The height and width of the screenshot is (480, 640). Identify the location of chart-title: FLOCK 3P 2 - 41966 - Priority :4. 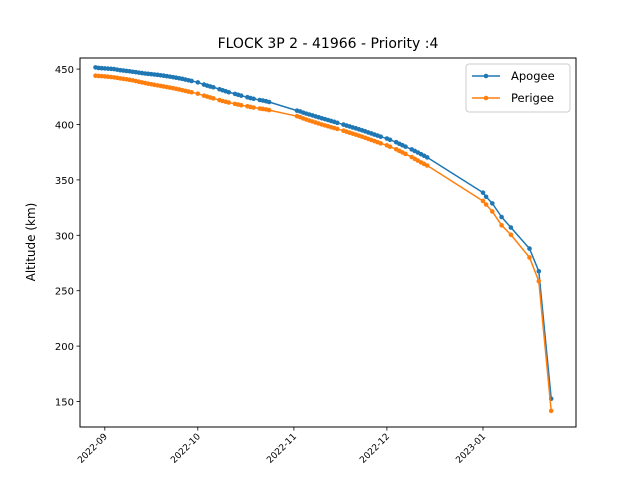
(328, 44).